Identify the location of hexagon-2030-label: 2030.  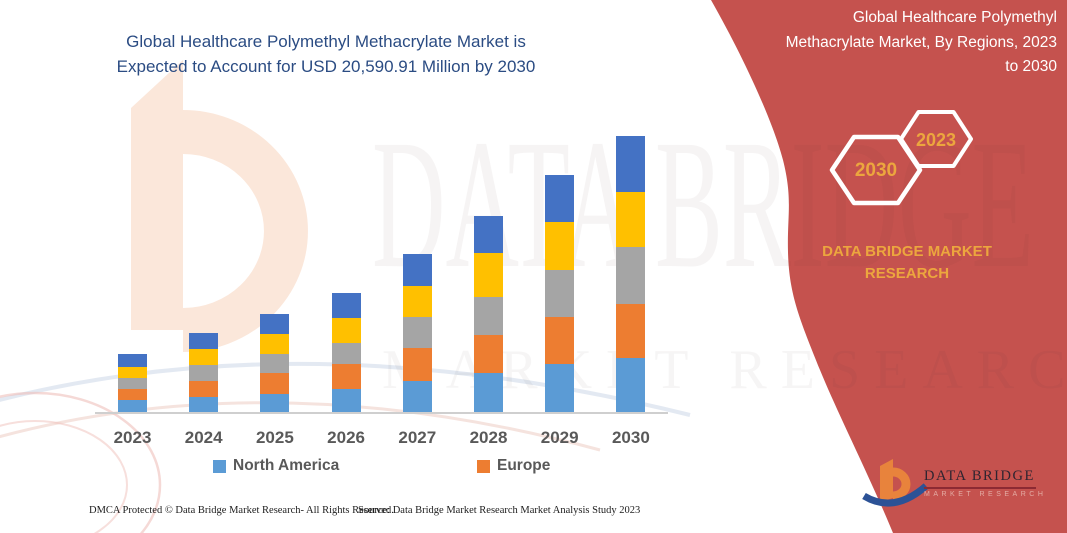
(876, 170).